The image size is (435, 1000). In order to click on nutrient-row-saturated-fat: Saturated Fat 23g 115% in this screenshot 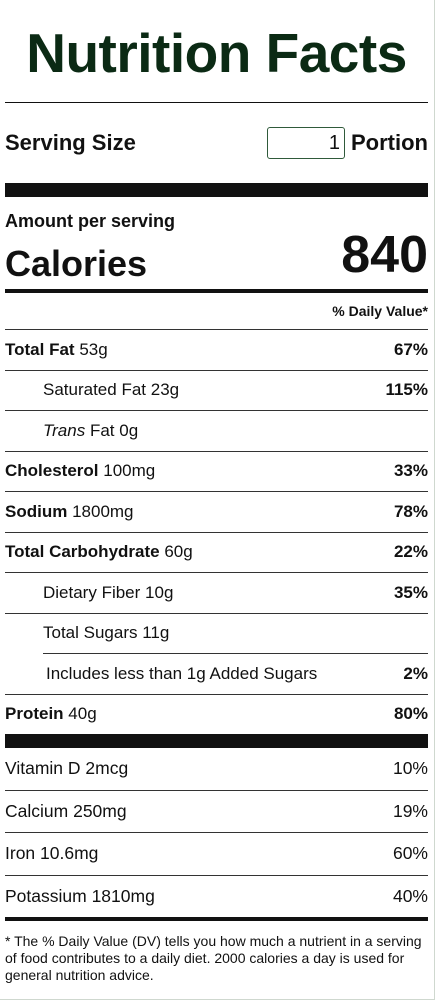, I will do `click(216, 391)`.